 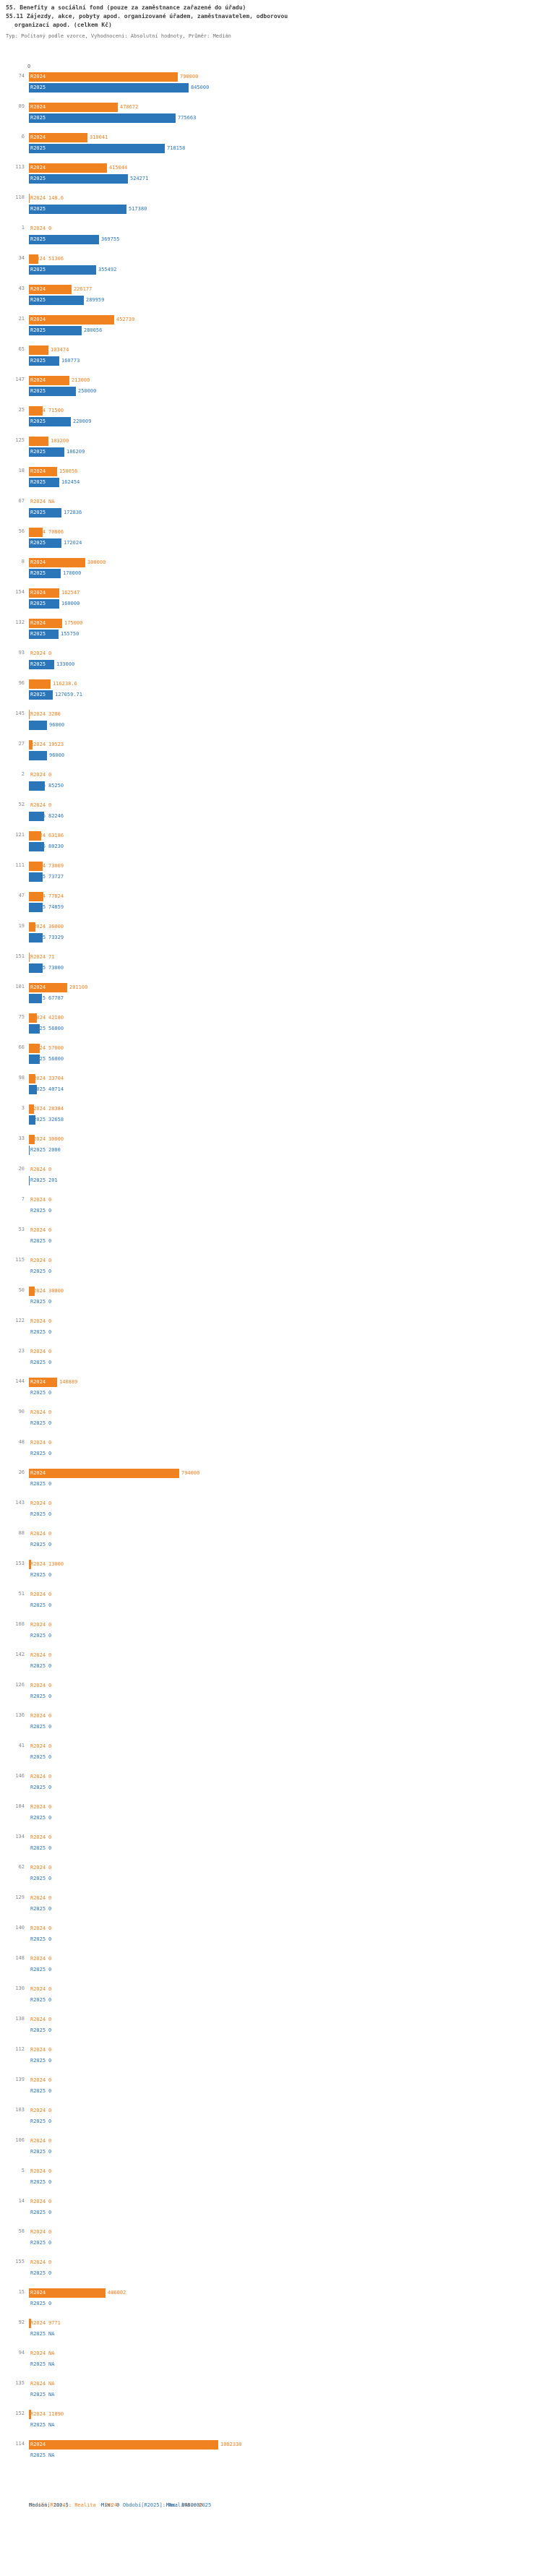 I want to click on row-id-label: 144, so click(x=20, y=1381).